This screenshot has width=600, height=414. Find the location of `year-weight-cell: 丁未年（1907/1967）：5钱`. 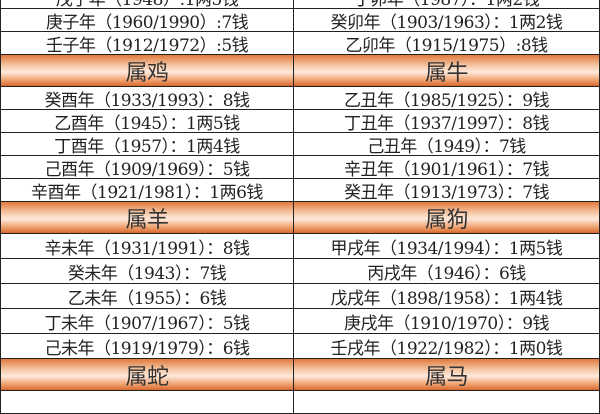

year-weight-cell: 丁未年（1907/1967）：5钱 is located at coordinates (146, 321).